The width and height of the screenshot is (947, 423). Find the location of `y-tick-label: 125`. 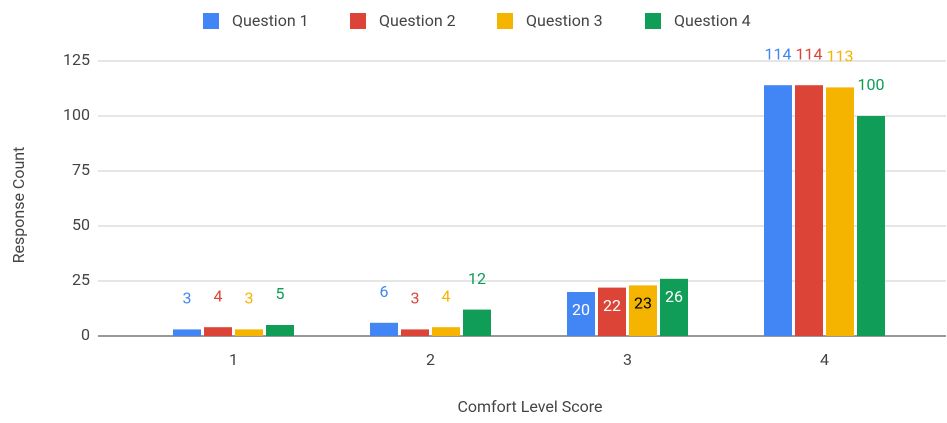

y-tick-label: 125 is located at coordinates (76, 59).